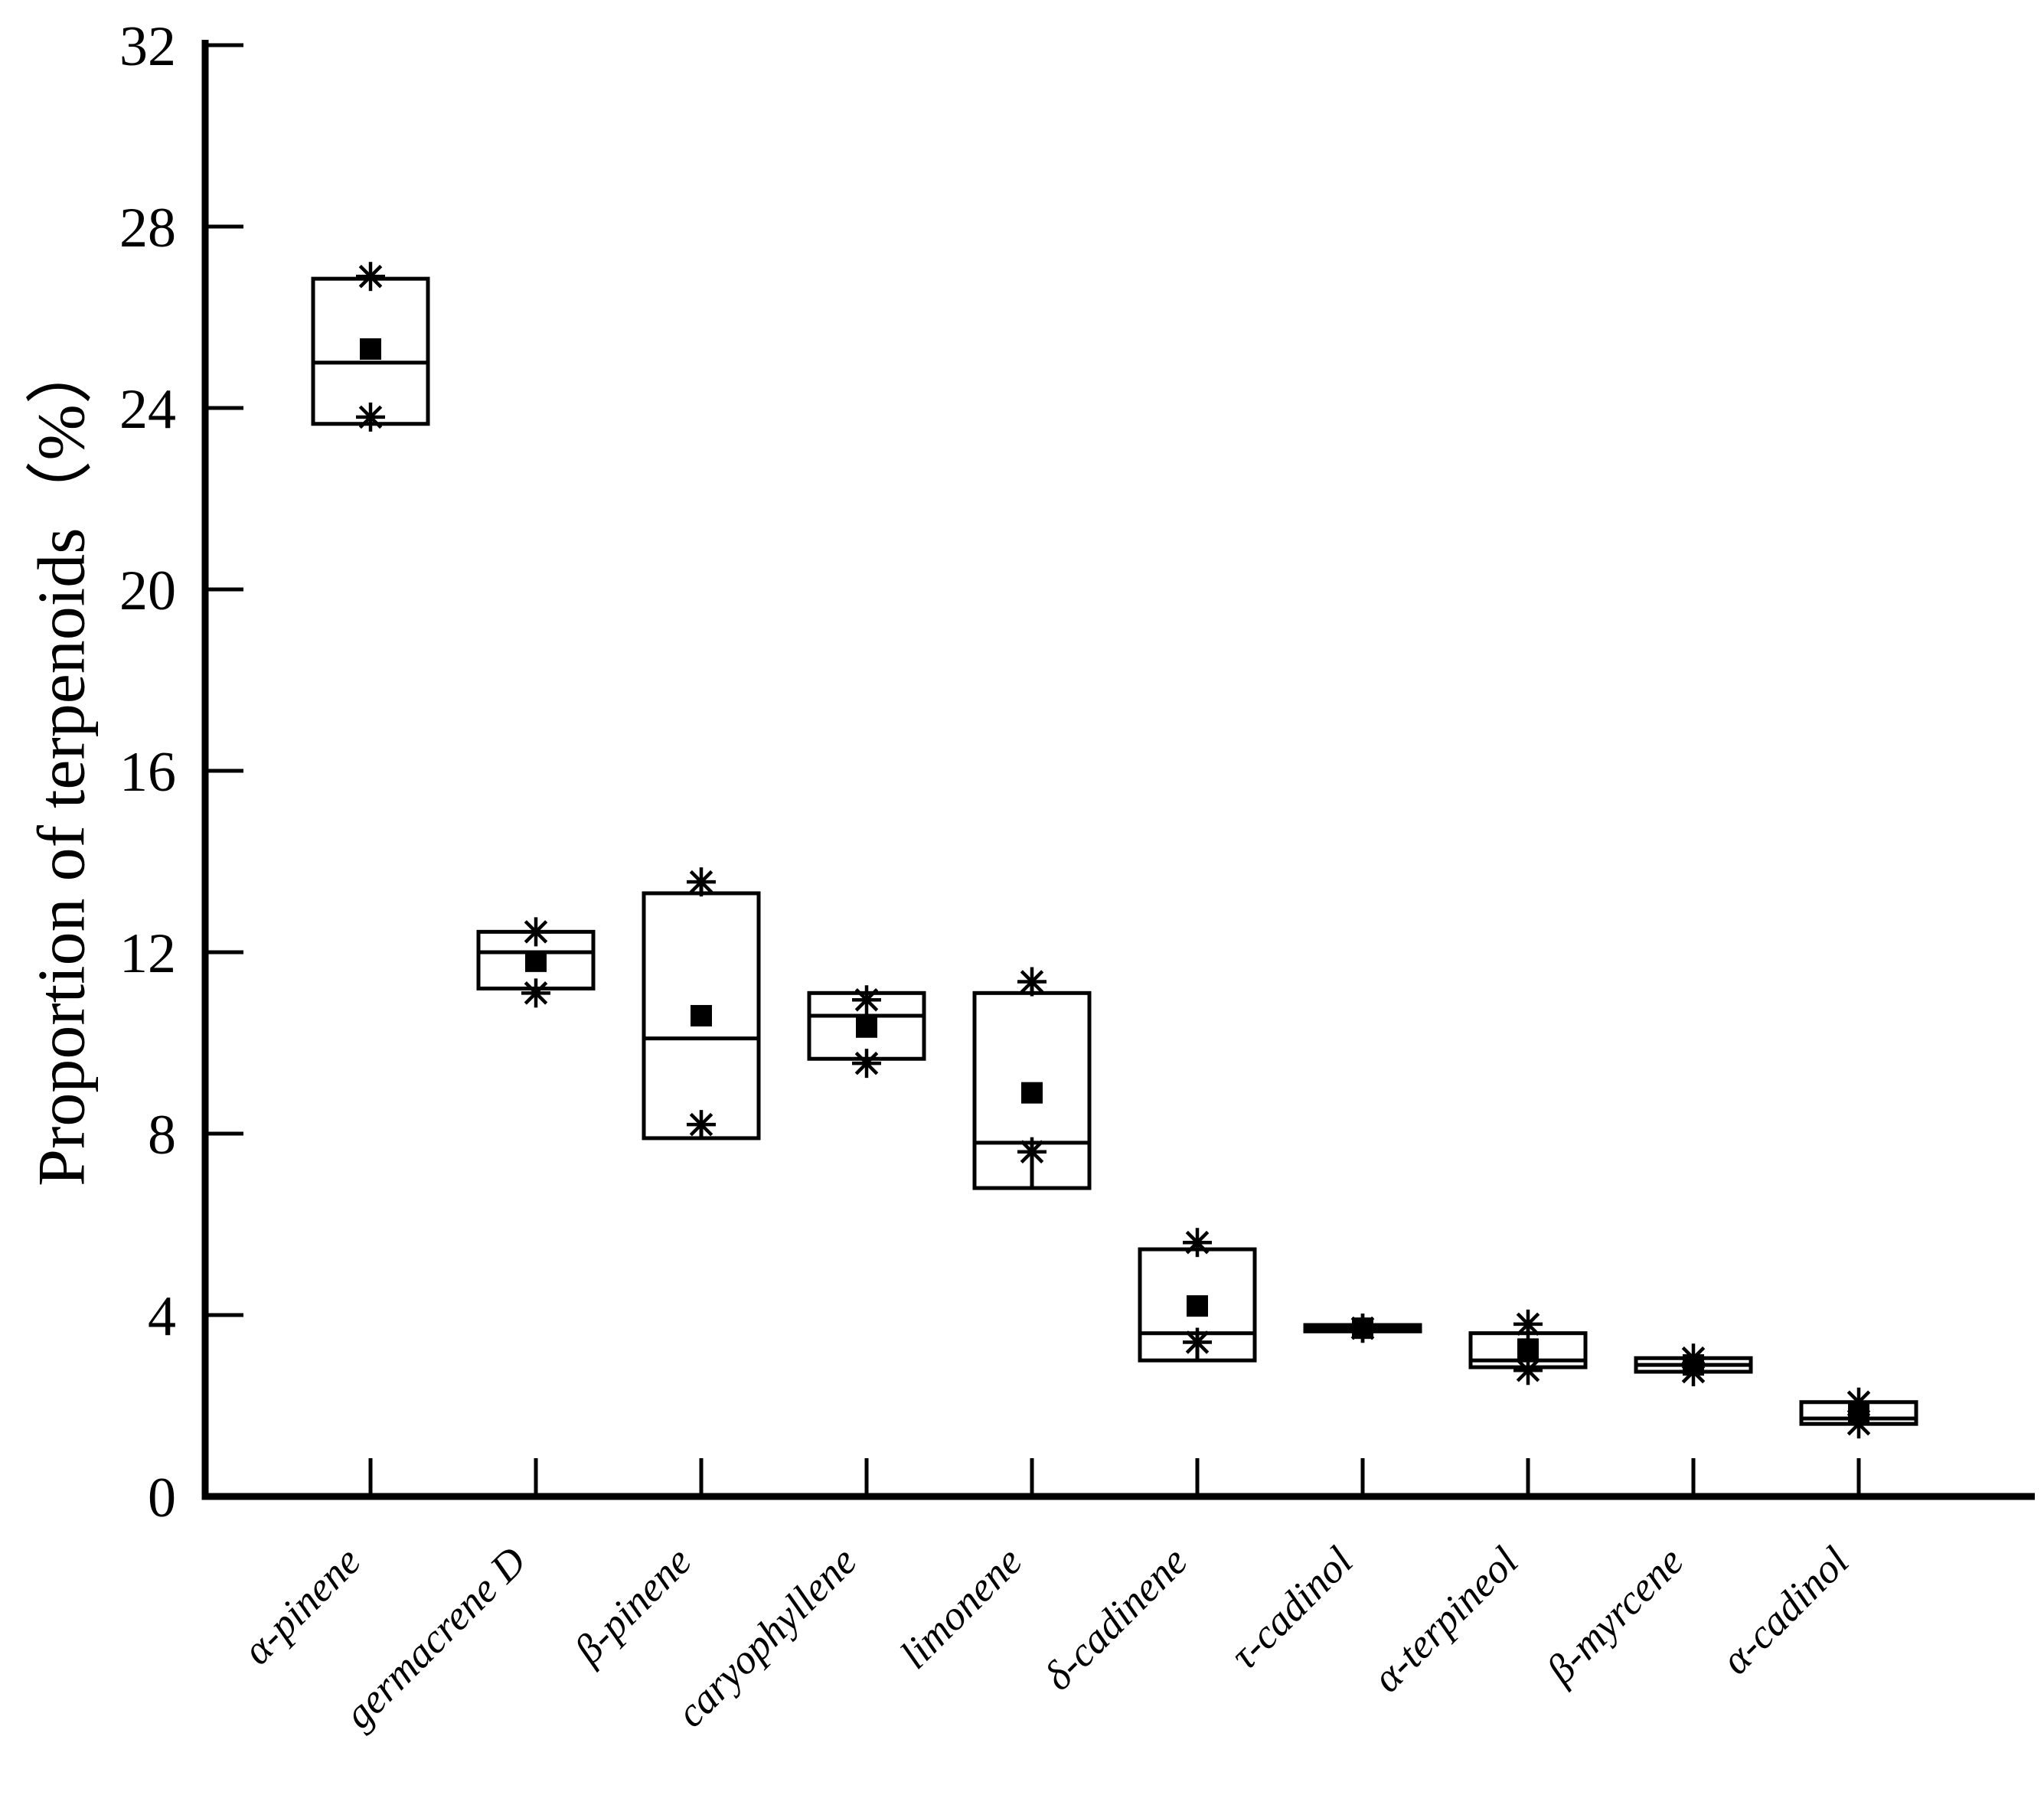  Describe the element at coordinates (147, 409) in the screenshot. I see `y-tick-label: 24` at that location.